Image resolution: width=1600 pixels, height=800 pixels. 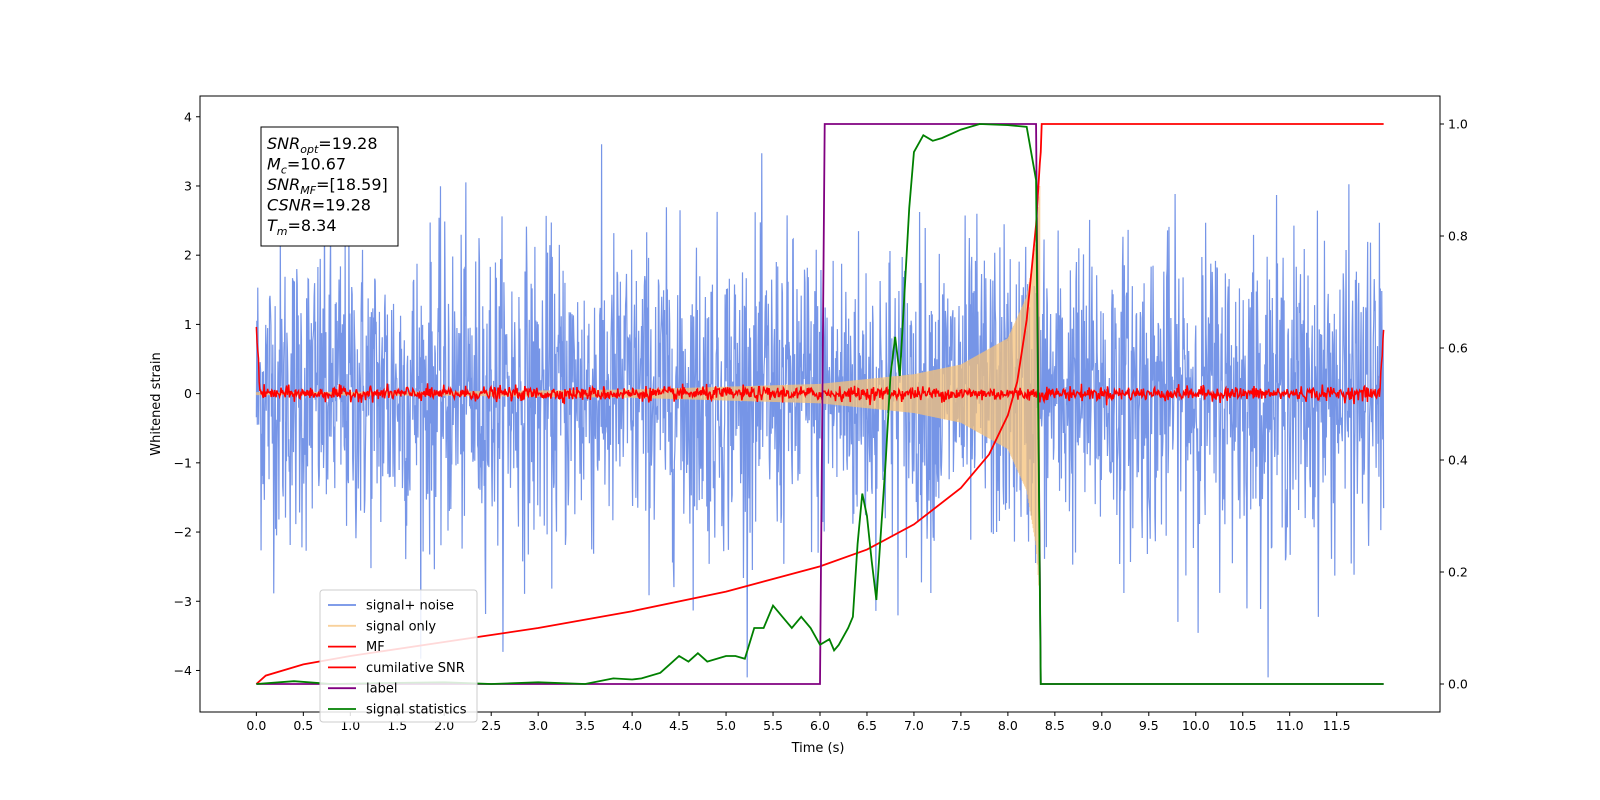 What do you see at coordinates (1055, 725) in the screenshot?
I see `x-tick-label: 8.5` at bounding box center [1055, 725].